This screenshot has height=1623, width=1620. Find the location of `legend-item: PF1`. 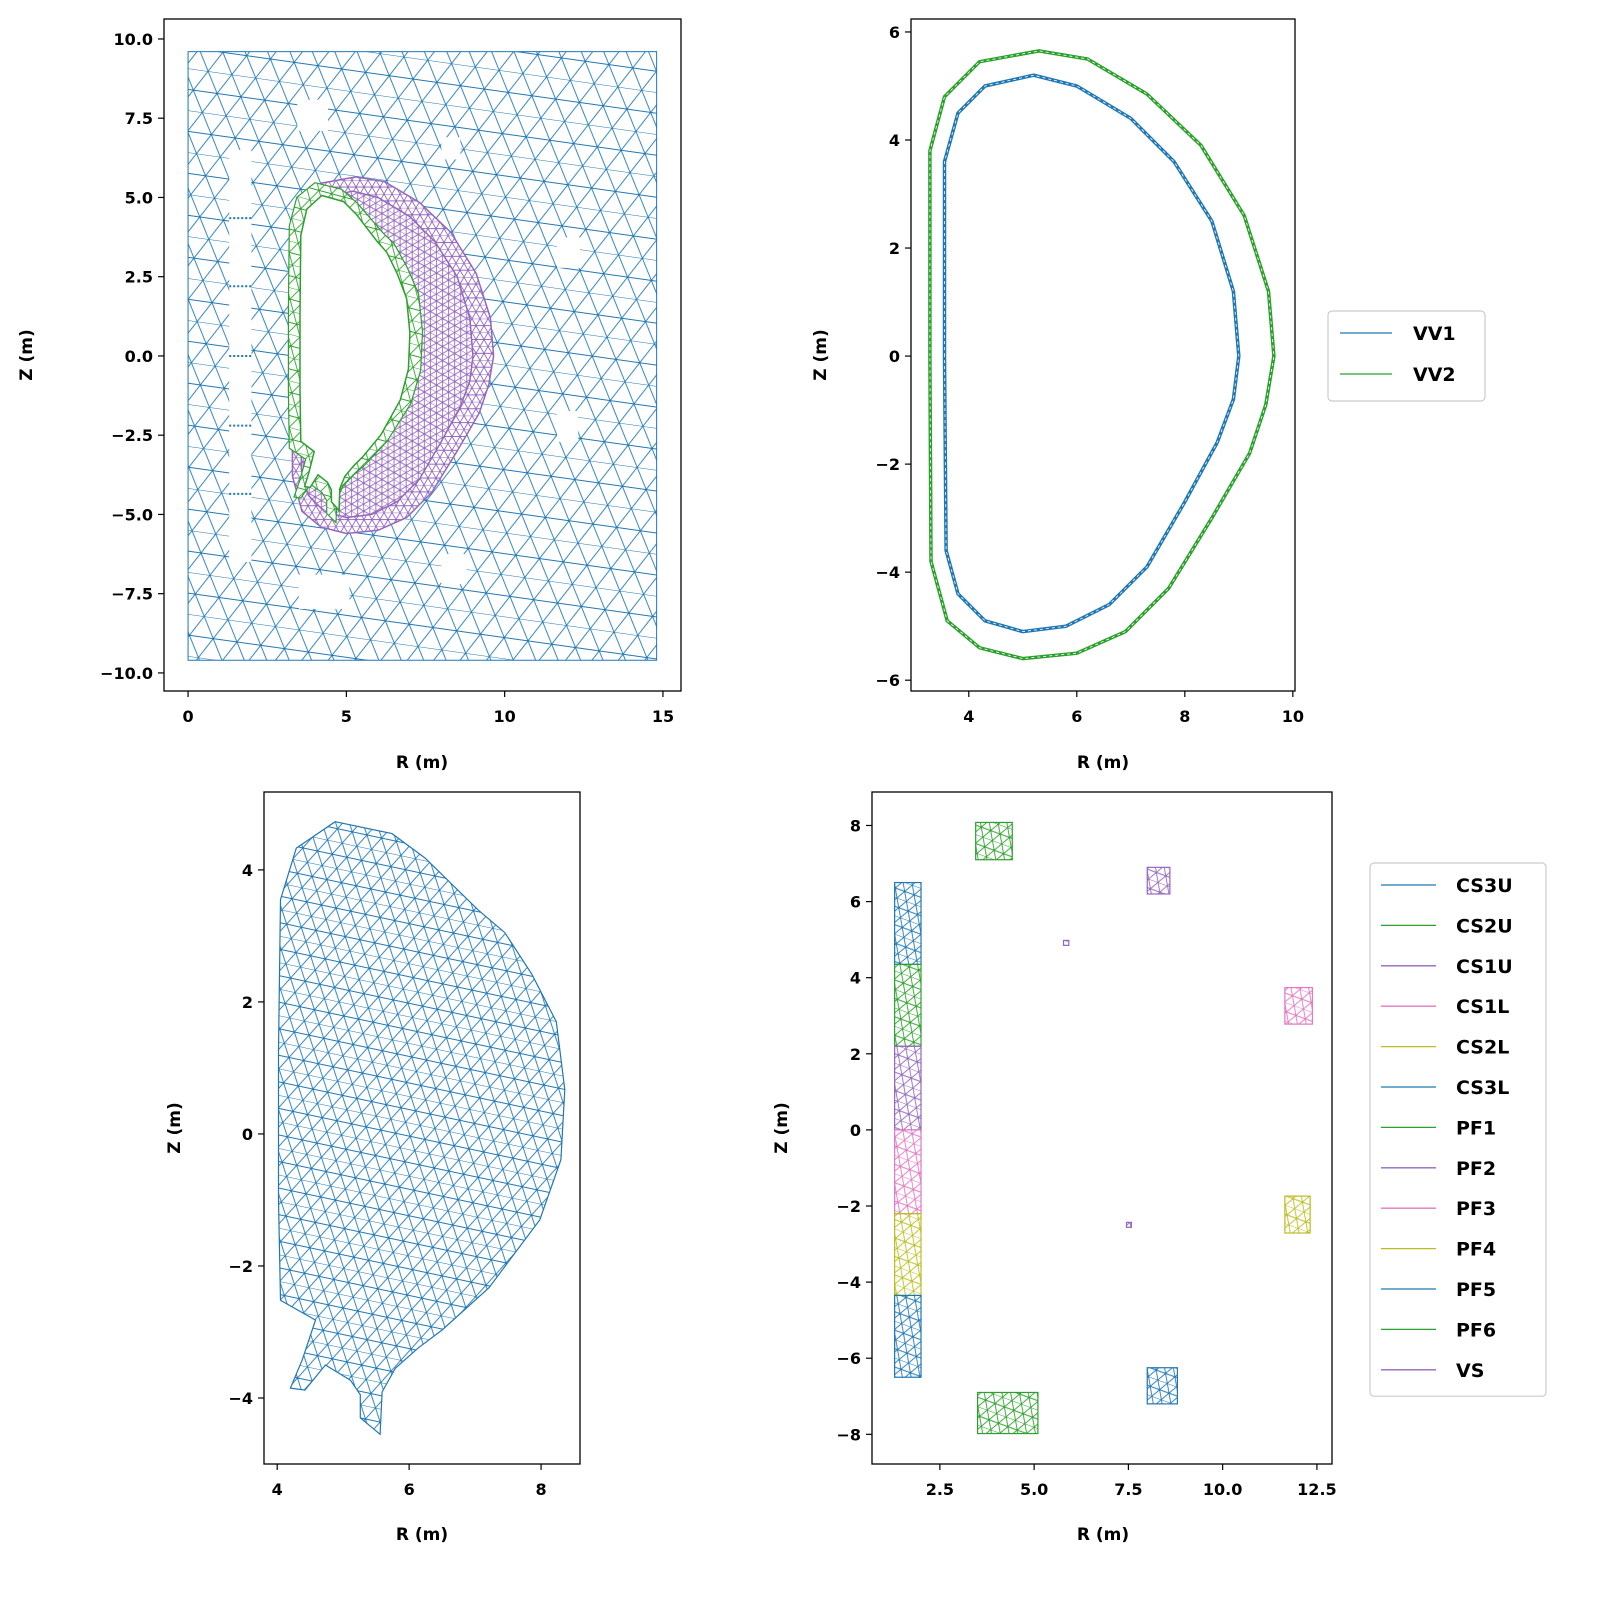

legend-item: PF1 is located at coordinates (1438, 1128).